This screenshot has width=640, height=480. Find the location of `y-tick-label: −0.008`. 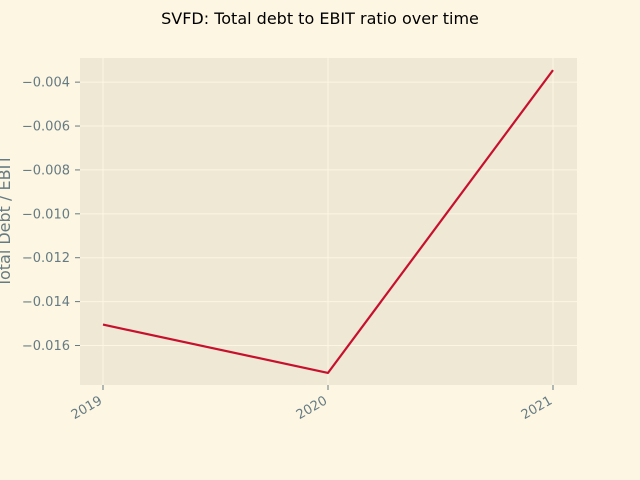

y-tick-label: −0.008 is located at coordinates (46, 170).